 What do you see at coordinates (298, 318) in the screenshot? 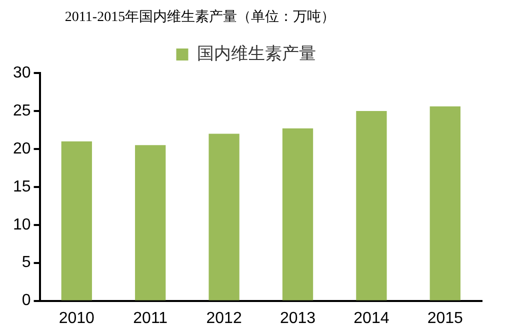
I see `x-tick-label: 2013` at bounding box center [298, 318].